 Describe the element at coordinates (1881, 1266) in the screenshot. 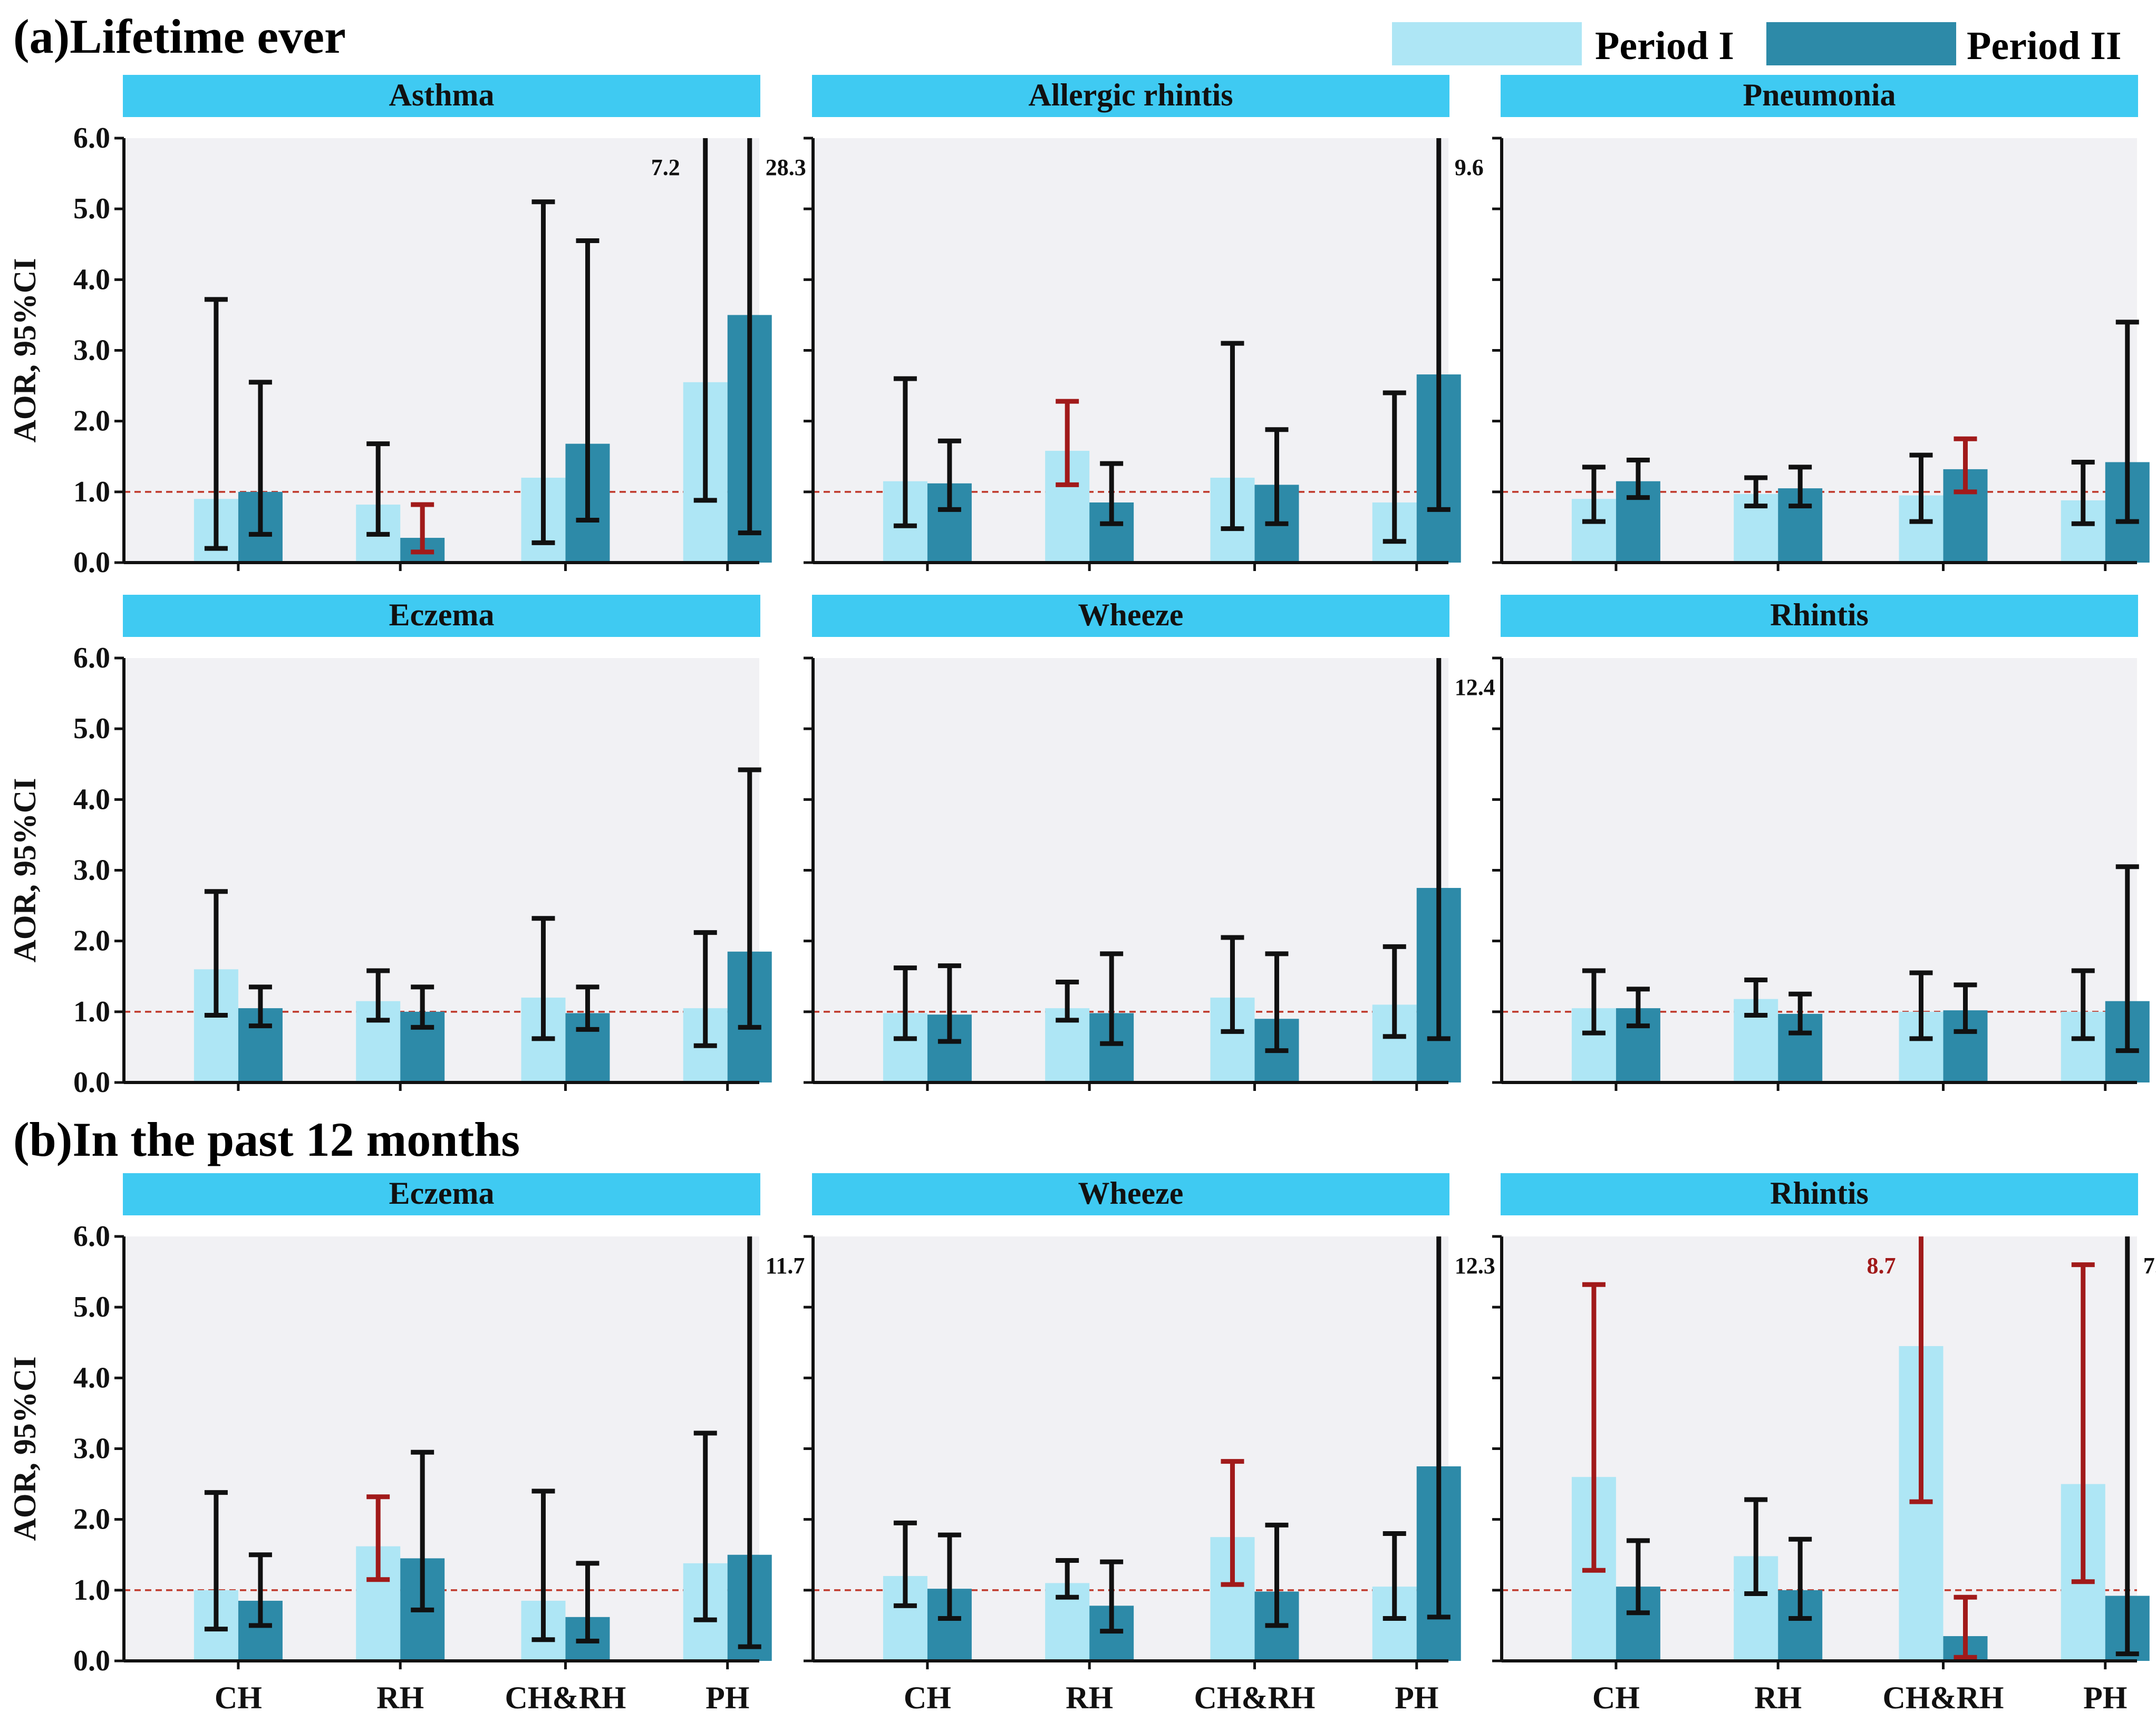

I see `ci-upper-label: 8.7` at that location.